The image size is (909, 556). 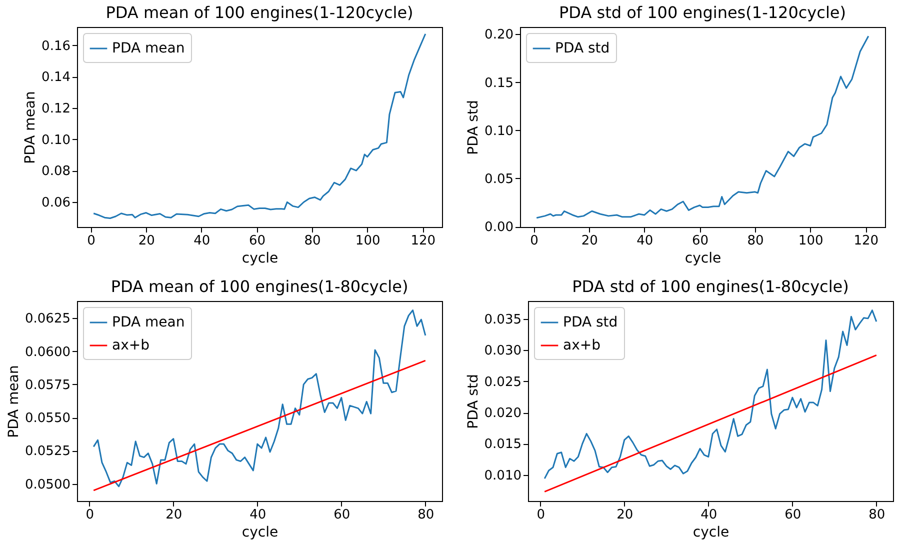 What do you see at coordinates (47, 452) in the screenshot?
I see `y-tick-label: 0.0525` at bounding box center [47, 452].